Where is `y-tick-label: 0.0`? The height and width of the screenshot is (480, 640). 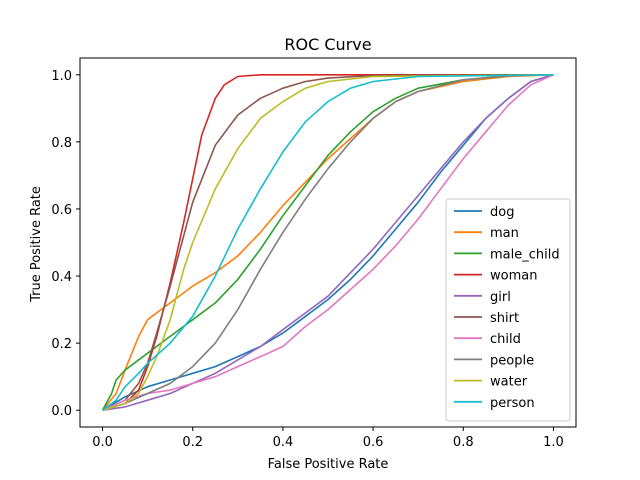
y-tick-label: 0.0 is located at coordinates (61, 411).